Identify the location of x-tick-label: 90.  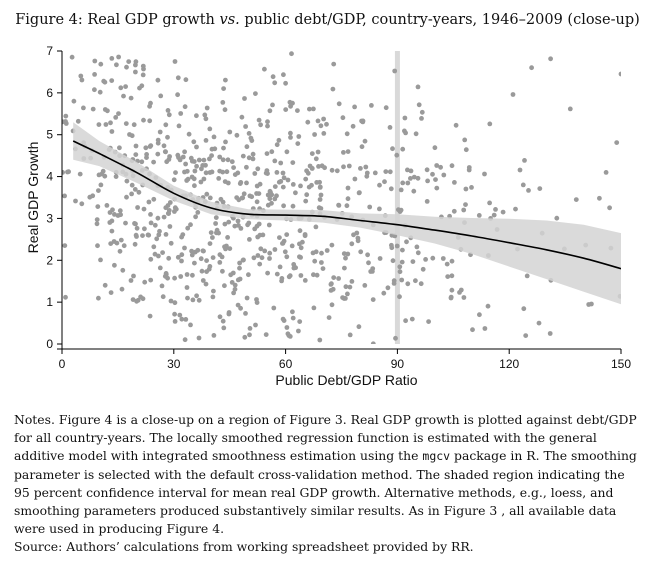
(398, 364).